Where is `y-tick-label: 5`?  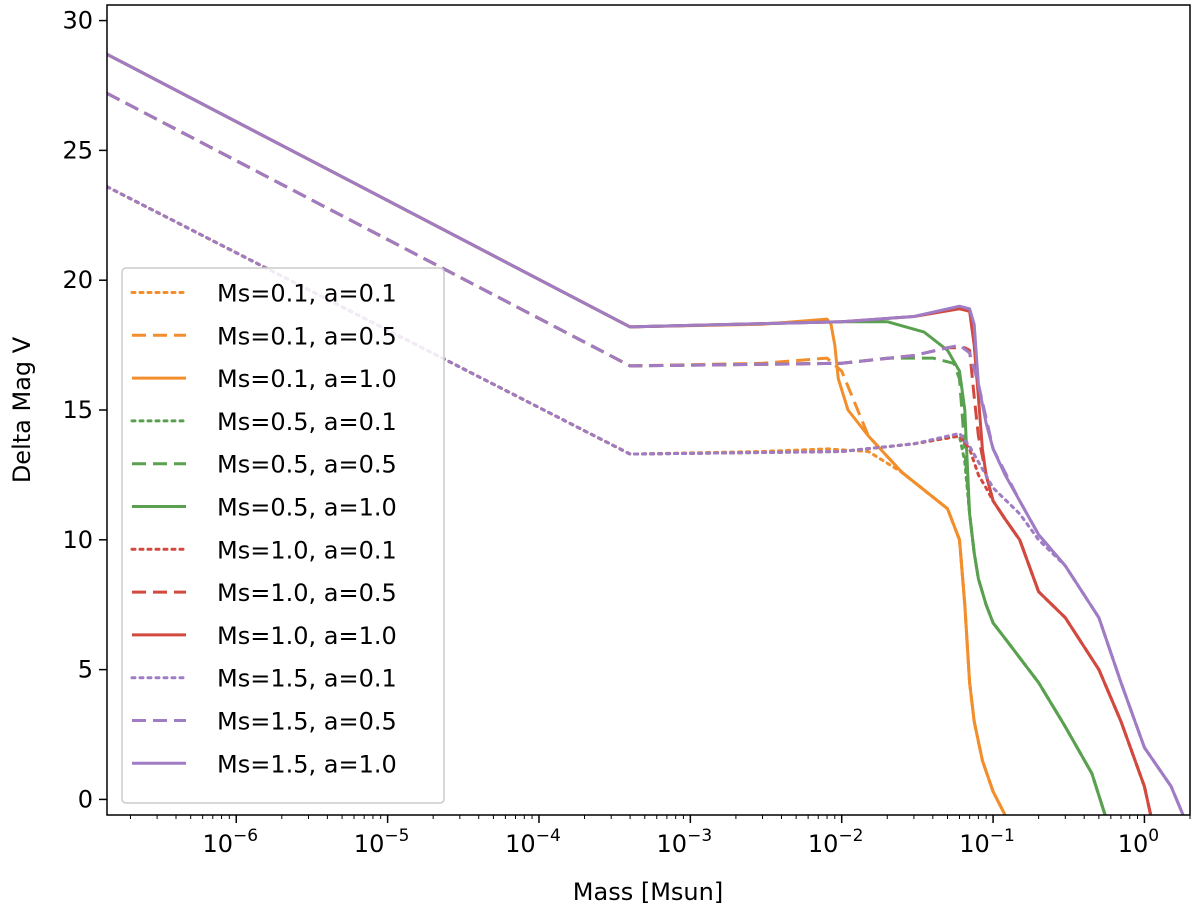
y-tick-label: 5 is located at coordinates (85, 670).